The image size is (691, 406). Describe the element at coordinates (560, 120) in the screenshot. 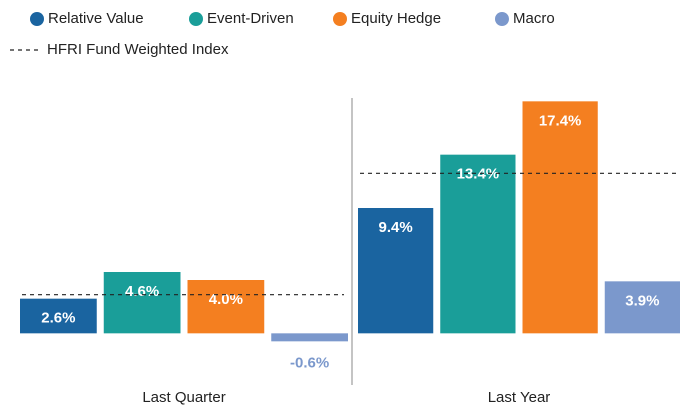

I see `value-label: 17.4%` at that location.